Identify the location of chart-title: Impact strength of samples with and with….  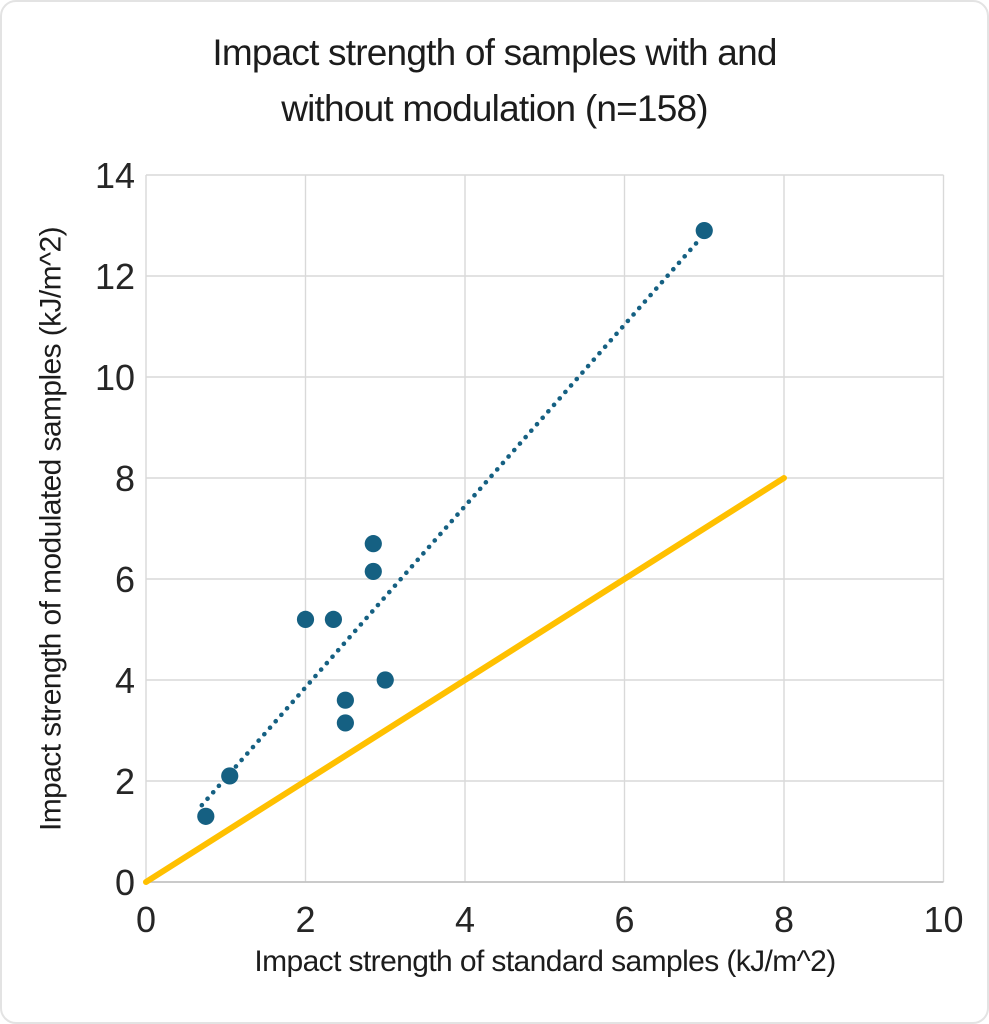
(494, 81).